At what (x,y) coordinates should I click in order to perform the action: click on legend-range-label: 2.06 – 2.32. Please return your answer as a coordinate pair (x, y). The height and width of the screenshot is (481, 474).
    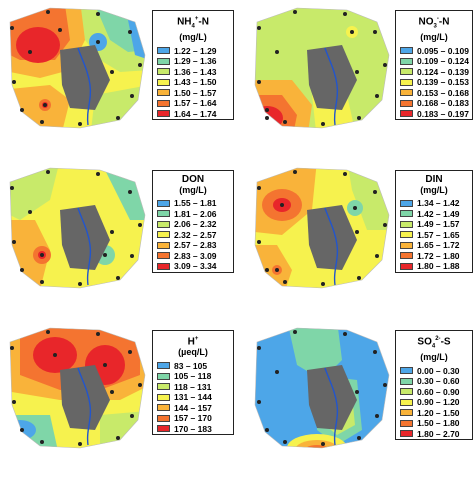
    Looking at the image, I should click on (195, 224).